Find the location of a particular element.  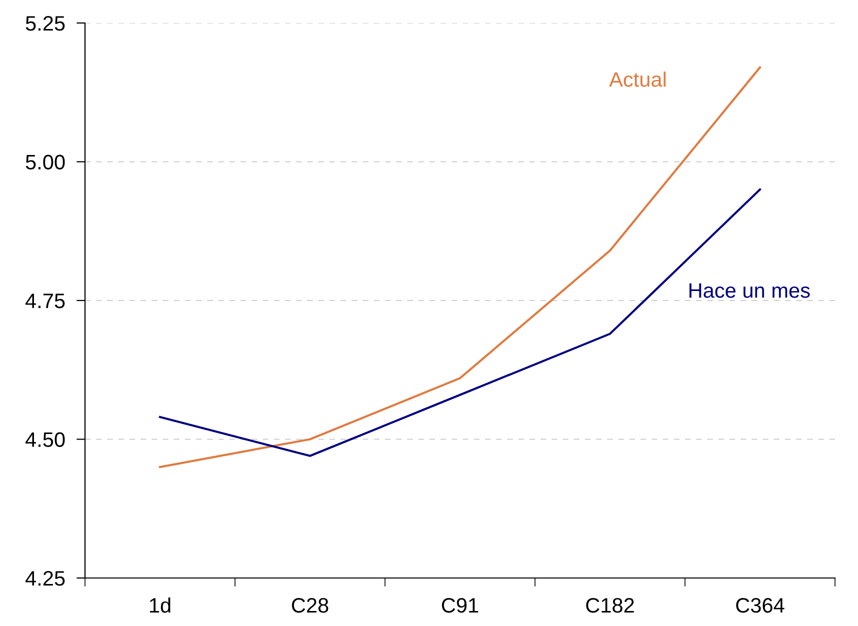

y-tick-label: 4.75 is located at coordinates (45, 301).